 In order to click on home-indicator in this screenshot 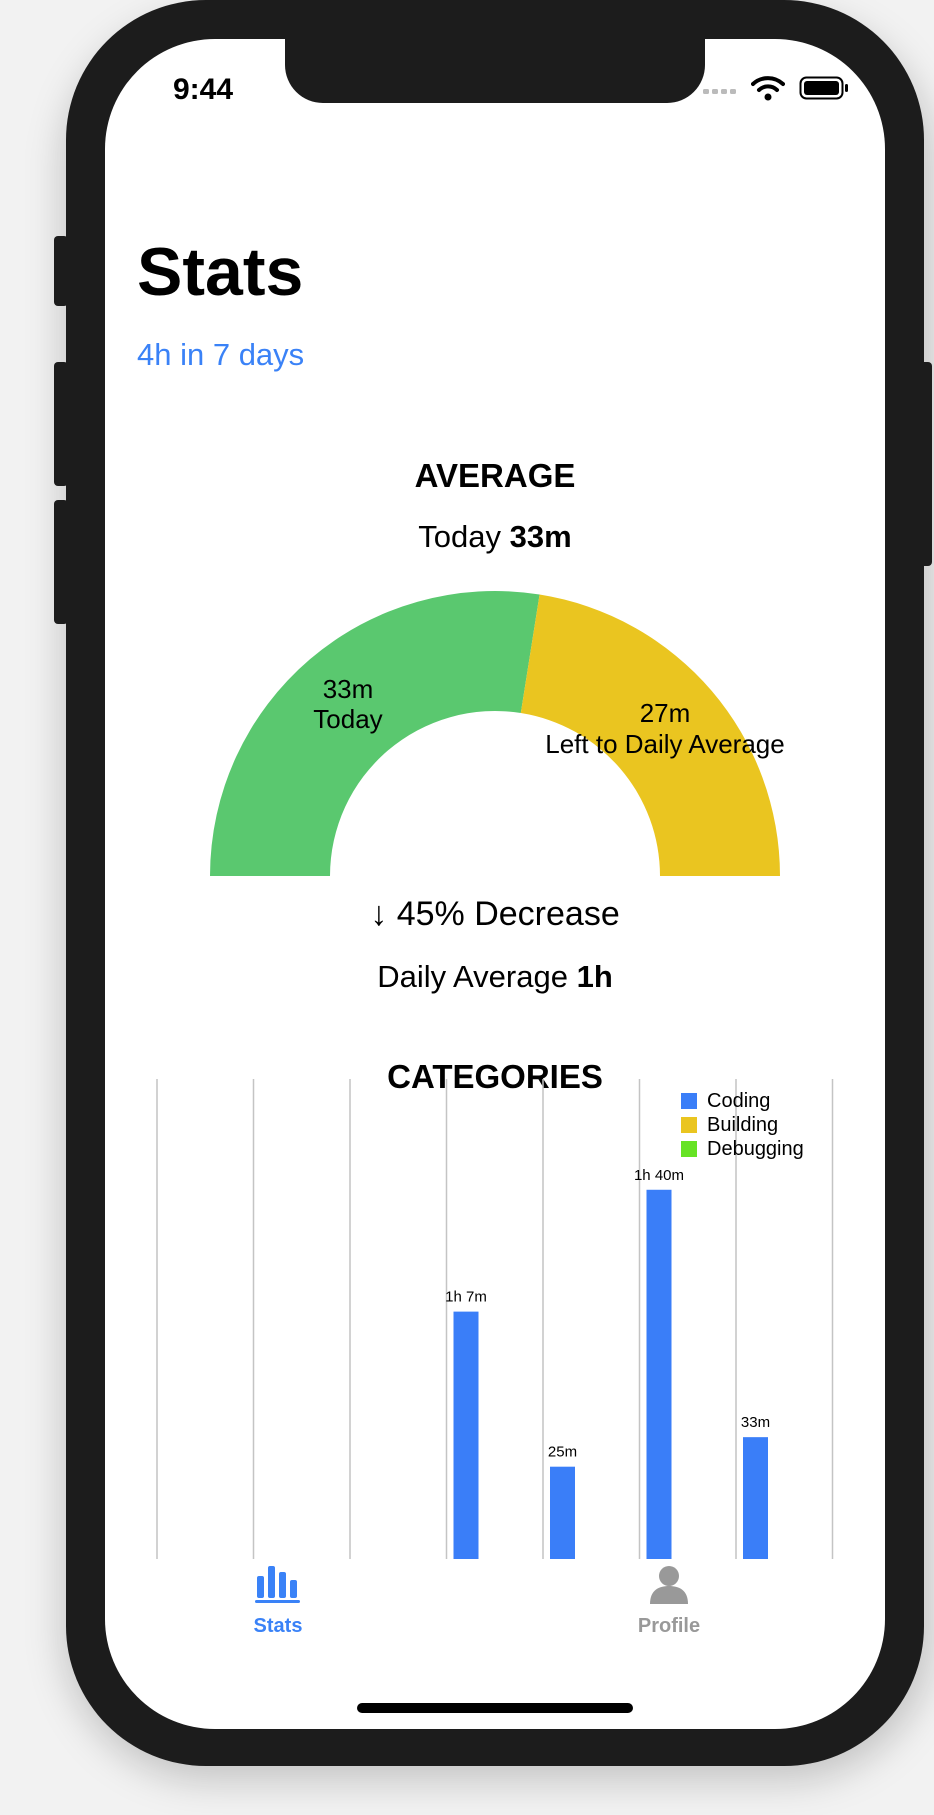, I will do `click(495, 1708)`.